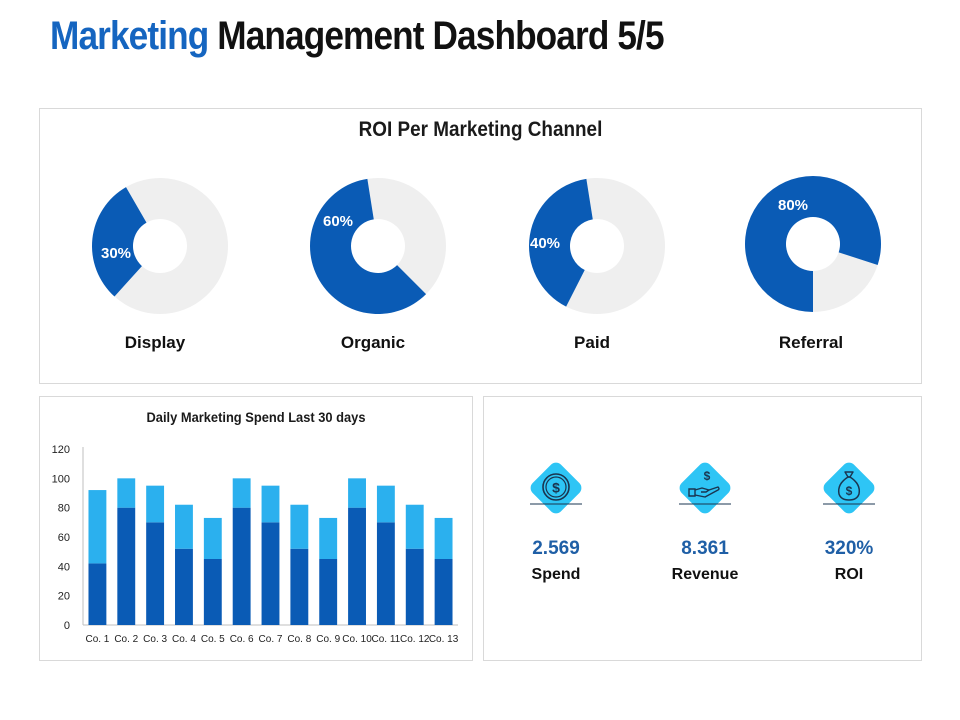 Image resolution: width=960 pixels, height=720 pixels. What do you see at coordinates (615, 245) in the screenshot?
I see `donut-remainder-paid` at bounding box center [615, 245].